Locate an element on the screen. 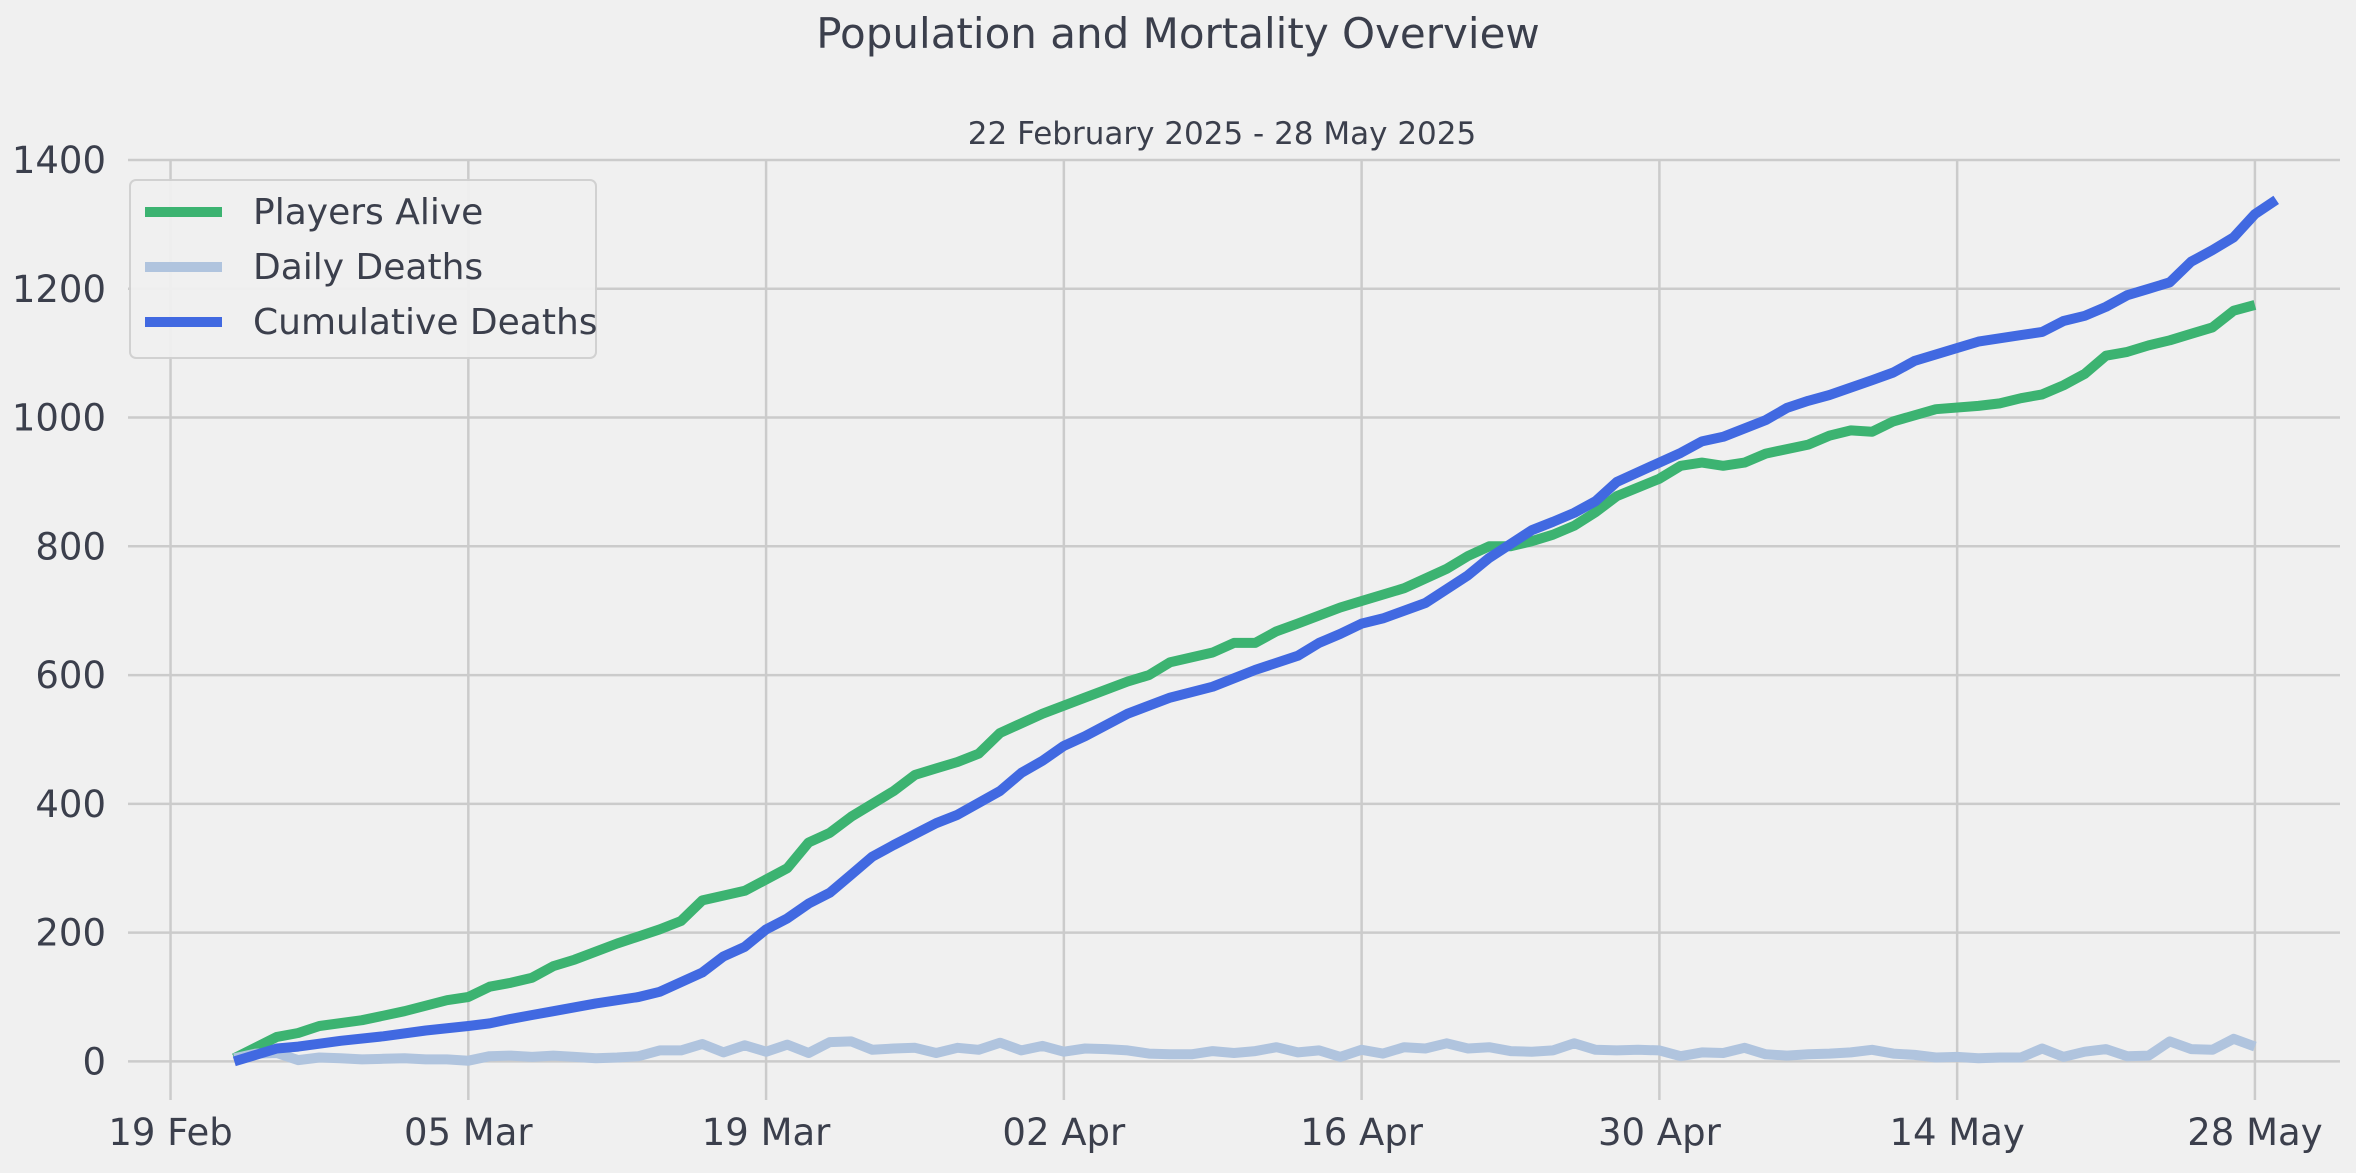 This screenshot has height=1173, width=2356. y-axis-ticks: 0 200 400 600 800 1000 1200 1400 is located at coordinates (59, 611).